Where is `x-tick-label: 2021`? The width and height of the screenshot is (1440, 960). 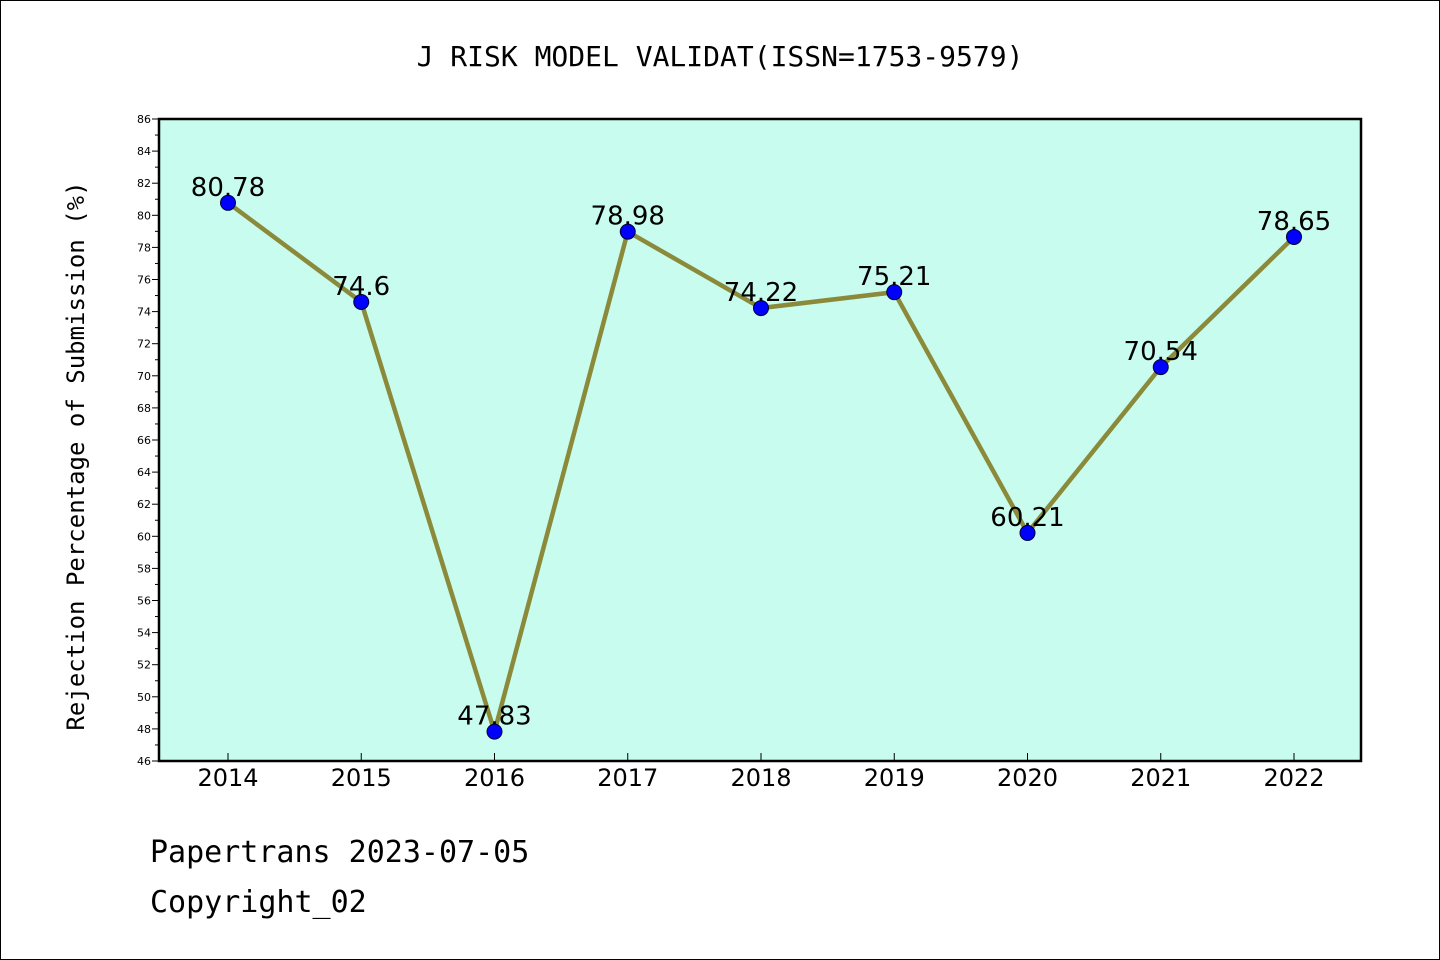
x-tick-label: 2021 is located at coordinates (1160, 778).